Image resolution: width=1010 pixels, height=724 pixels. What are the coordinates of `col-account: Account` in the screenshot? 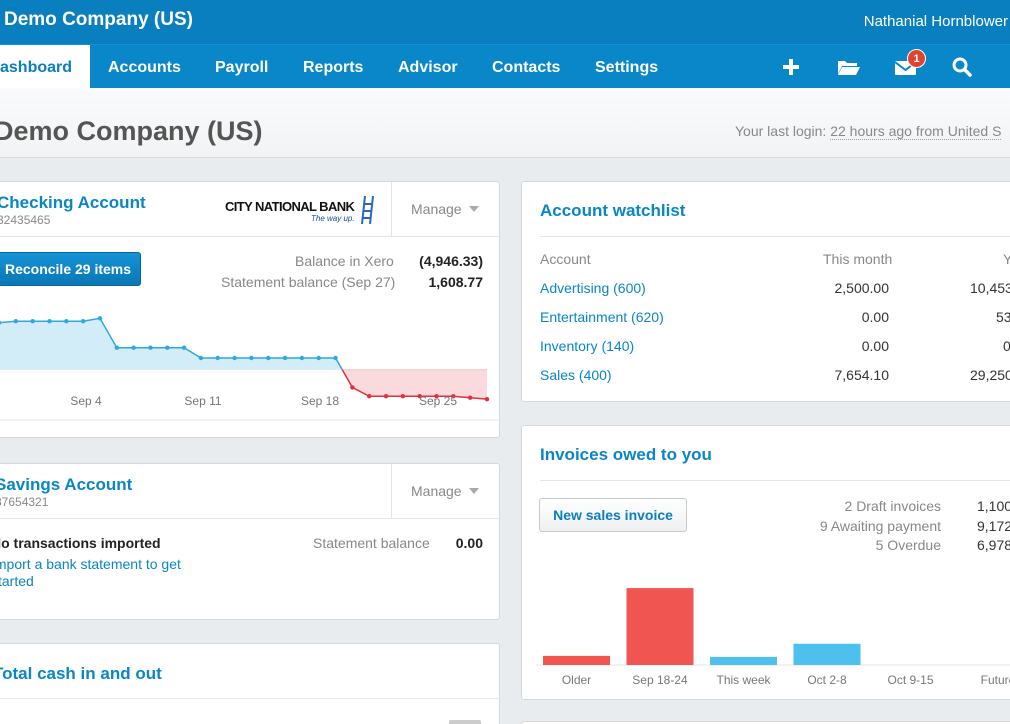 It's located at (565, 259).